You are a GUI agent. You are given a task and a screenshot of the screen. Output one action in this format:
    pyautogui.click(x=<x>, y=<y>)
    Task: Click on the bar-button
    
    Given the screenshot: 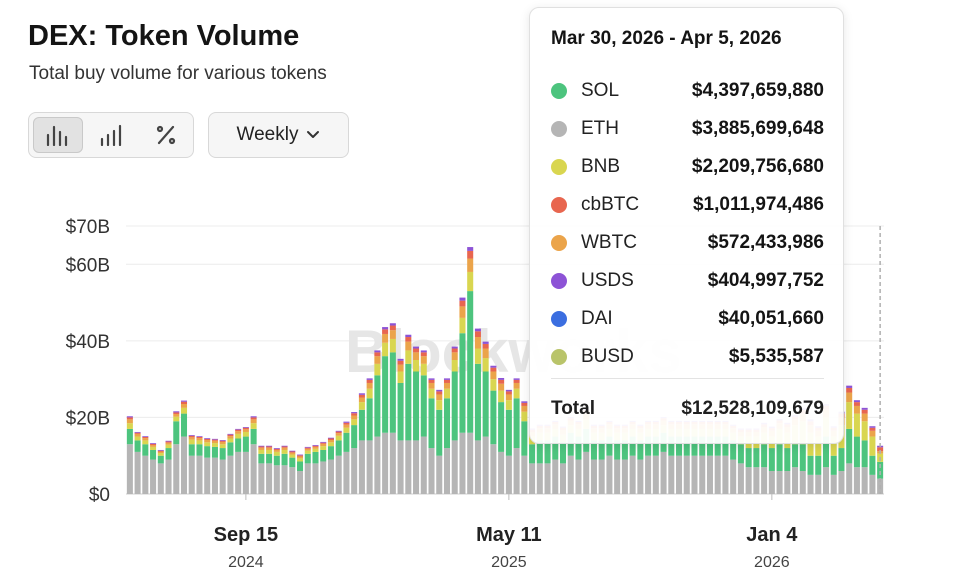 What is the action you would take?
    pyautogui.click(x=112, y=135)
    